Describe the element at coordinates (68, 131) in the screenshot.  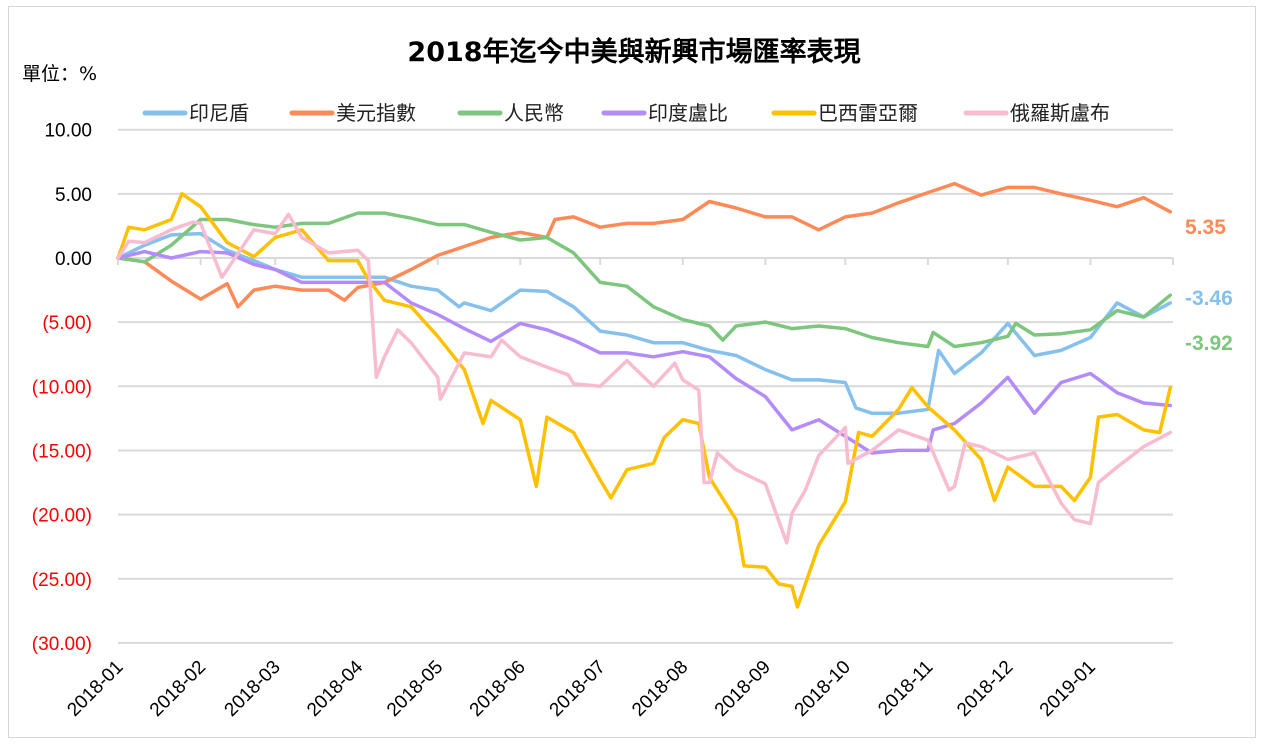
I see `y-tick-label: 10.00` at that location.